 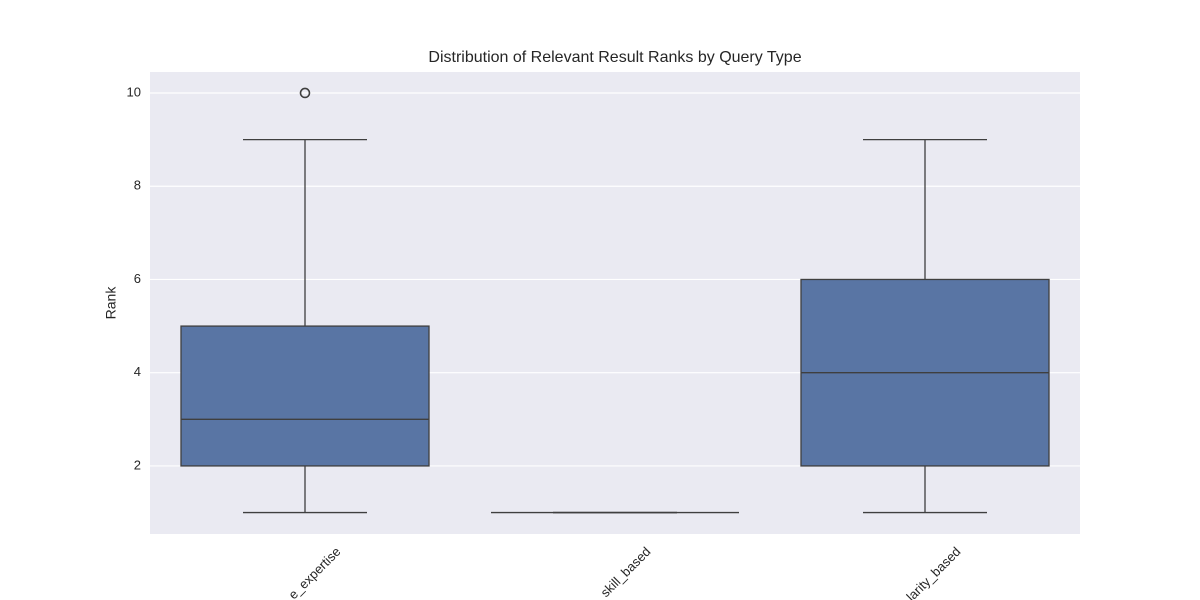 What do you see at coordinates (111, 303) in the screenshot?
I see `y-axis-label: Rank` at bounding box center [111, 303].